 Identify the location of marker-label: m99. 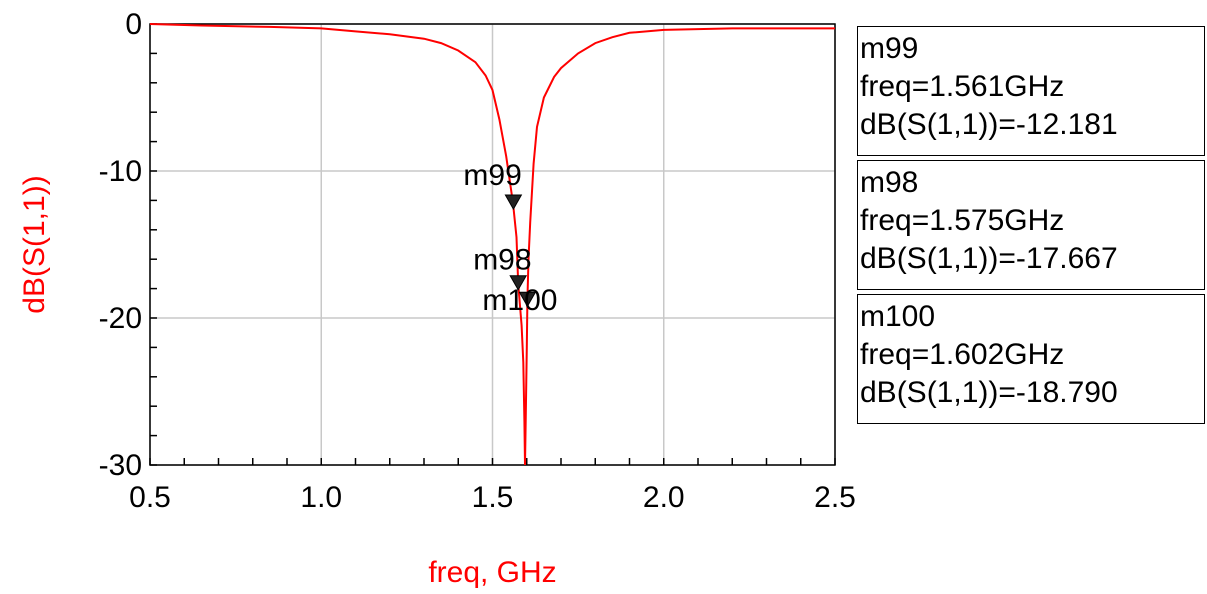
(492, 175).